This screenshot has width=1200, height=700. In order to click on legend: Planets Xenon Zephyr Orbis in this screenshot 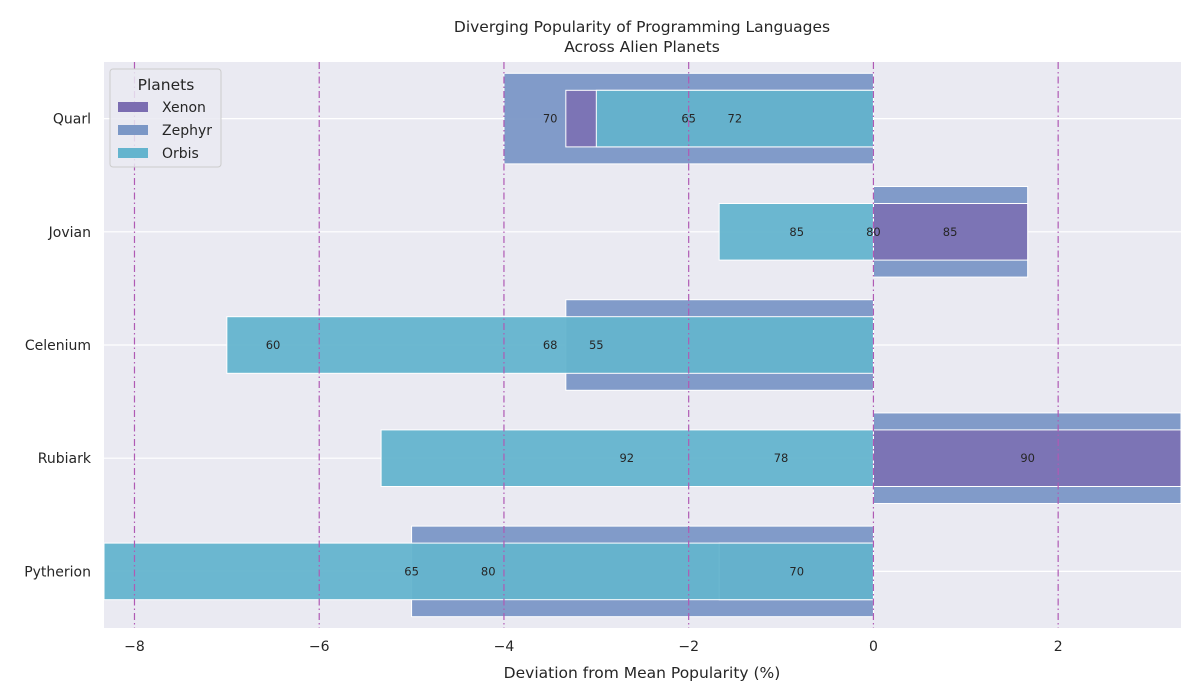, I will do `click(165, 118)`.